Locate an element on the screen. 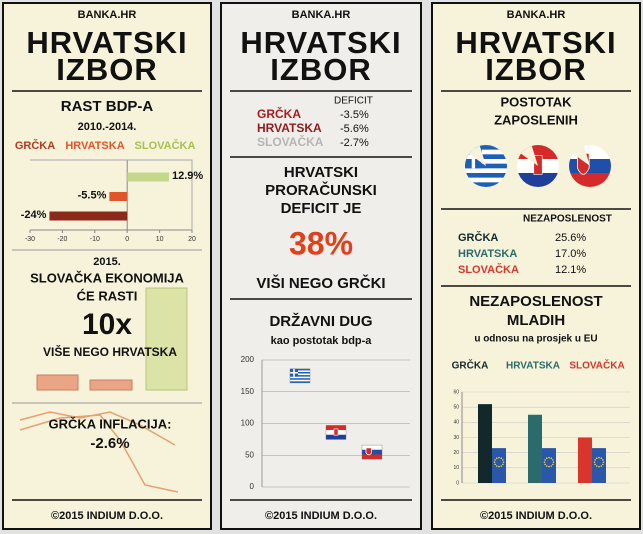 The image size is (643, 534). year: 2015. is located at coordinates (107, 262).